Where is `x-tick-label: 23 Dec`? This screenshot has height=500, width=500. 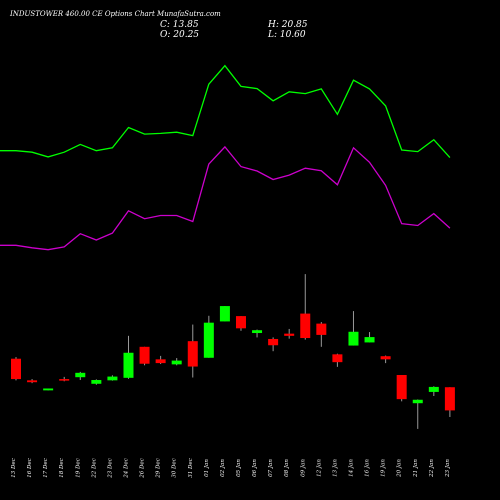 x-tick-label: 23 Dec is located at coordinates (110, 468).